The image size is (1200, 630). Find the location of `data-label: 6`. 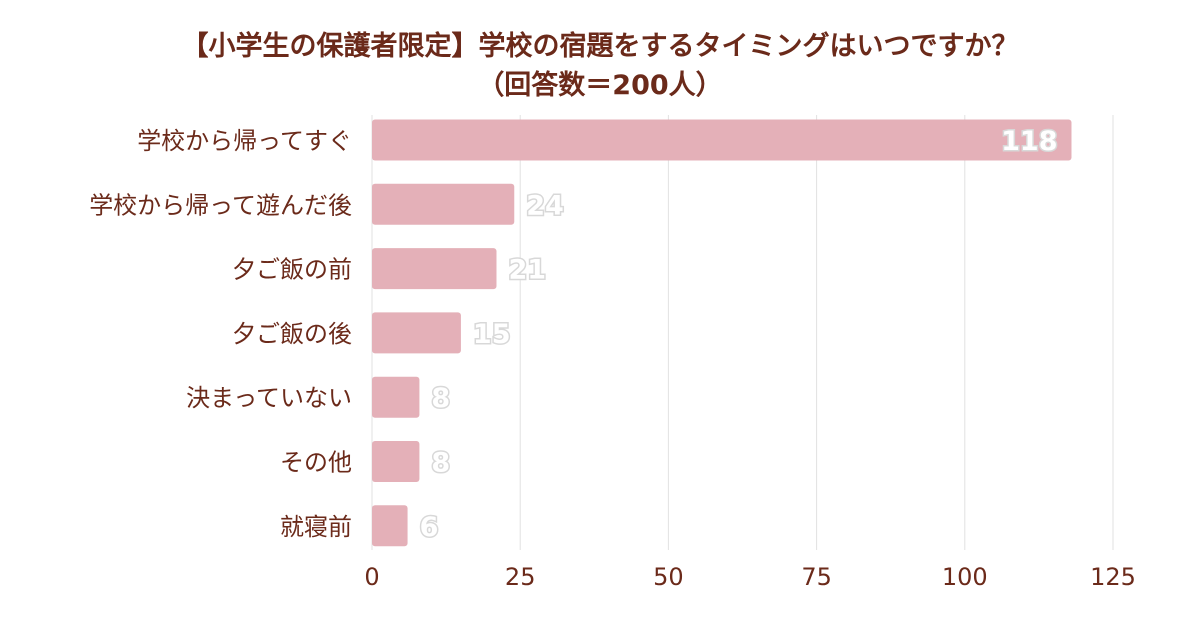

data-label: 6 is located at coordinates (429, 527).